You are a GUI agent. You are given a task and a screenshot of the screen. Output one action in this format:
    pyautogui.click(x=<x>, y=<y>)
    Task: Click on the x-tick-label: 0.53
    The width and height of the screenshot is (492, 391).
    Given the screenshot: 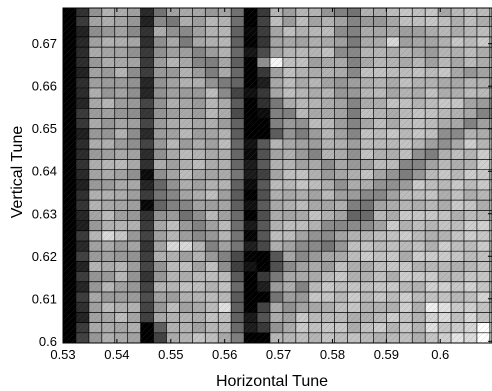 What is the action you would take?
    pyautogui.click(x=62, y=354)
    